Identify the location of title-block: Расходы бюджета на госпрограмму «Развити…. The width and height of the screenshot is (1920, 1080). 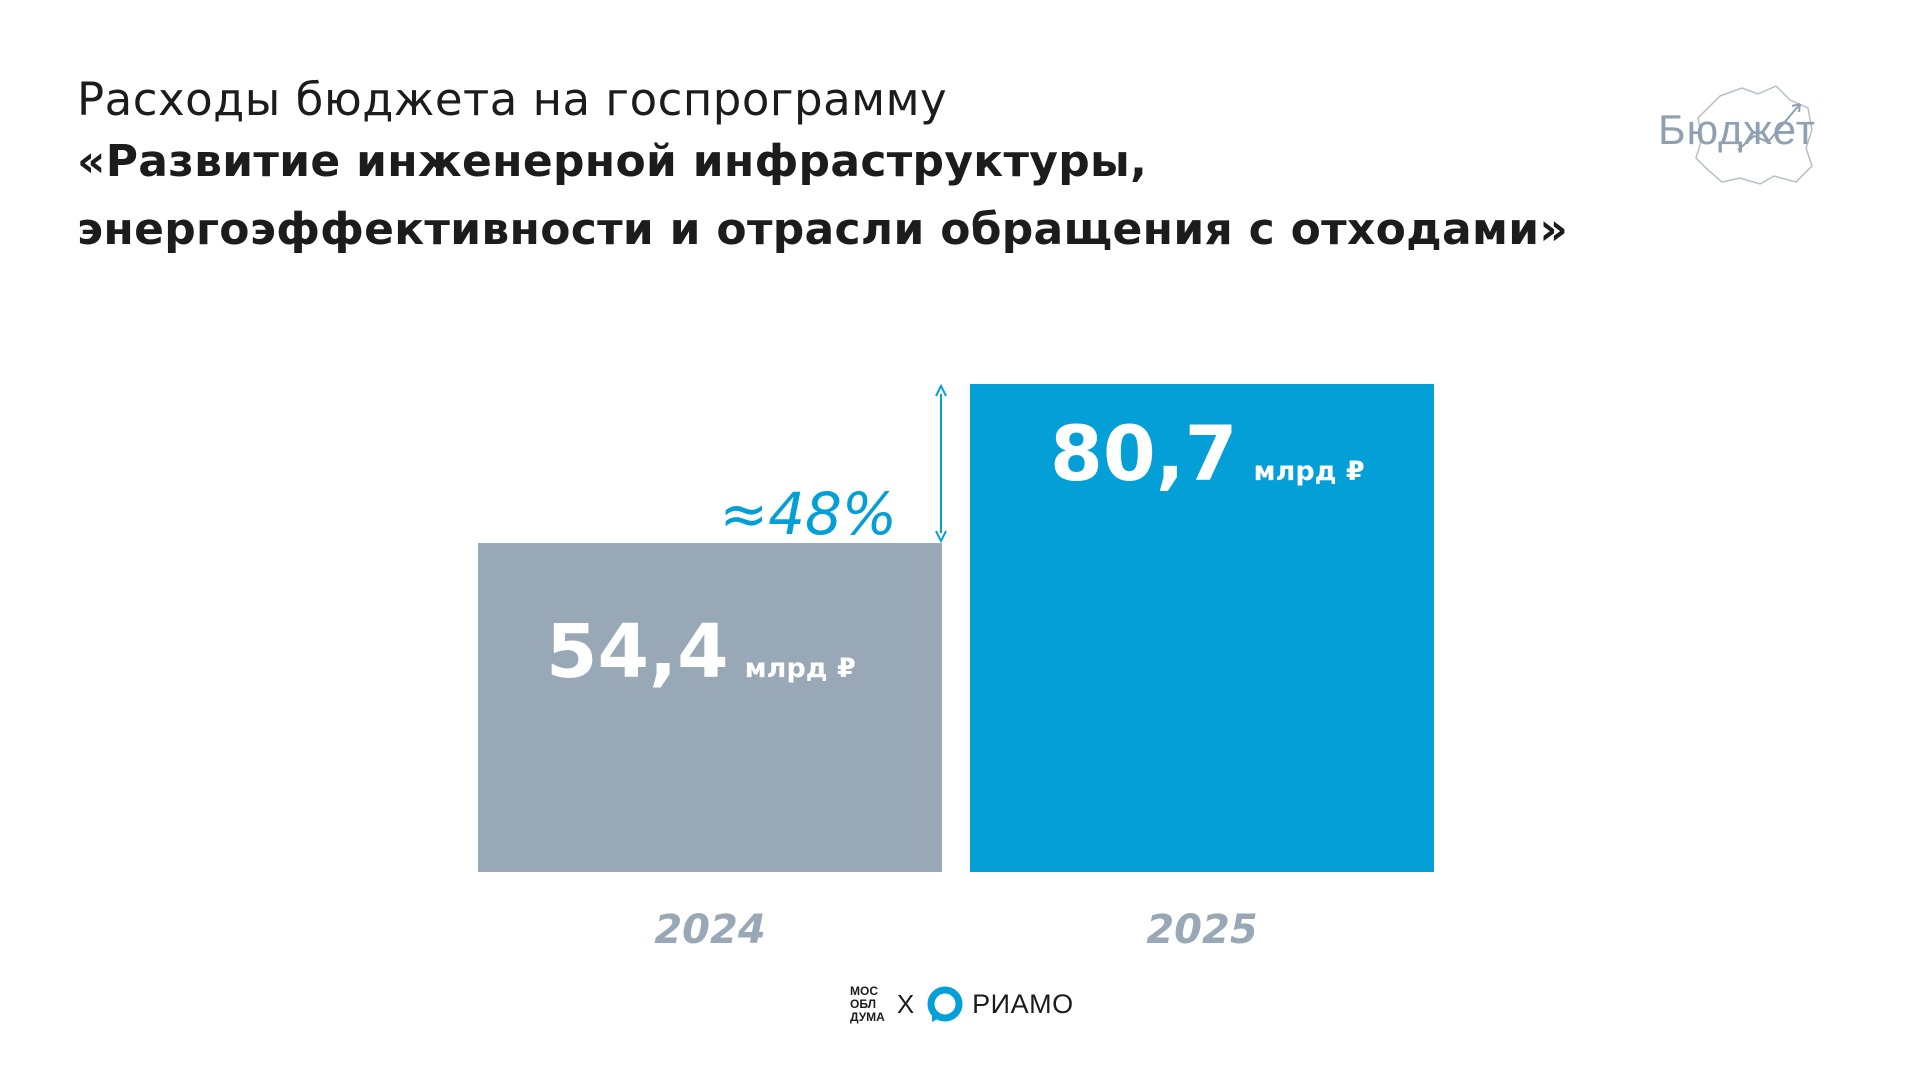
(822, 168).